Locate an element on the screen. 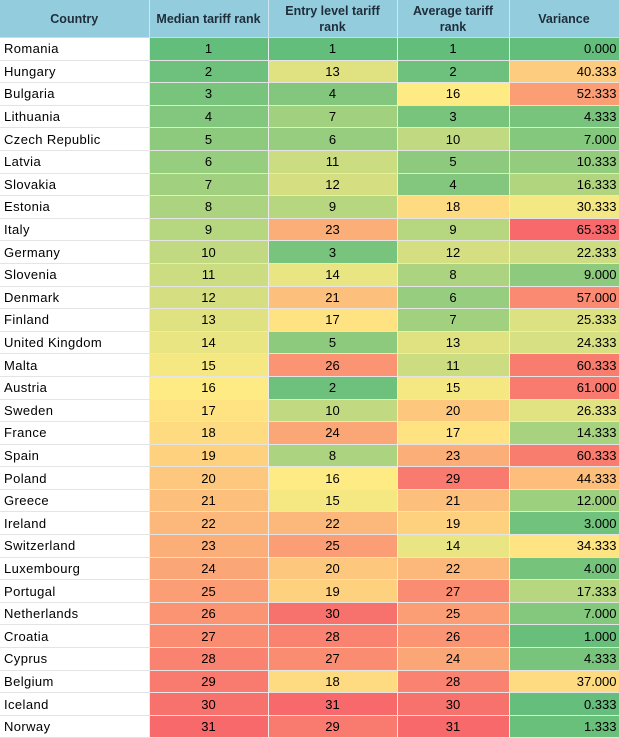 This screenshot has width=619, height=738. country-cell: Germany is located at coordinates (75, 252).